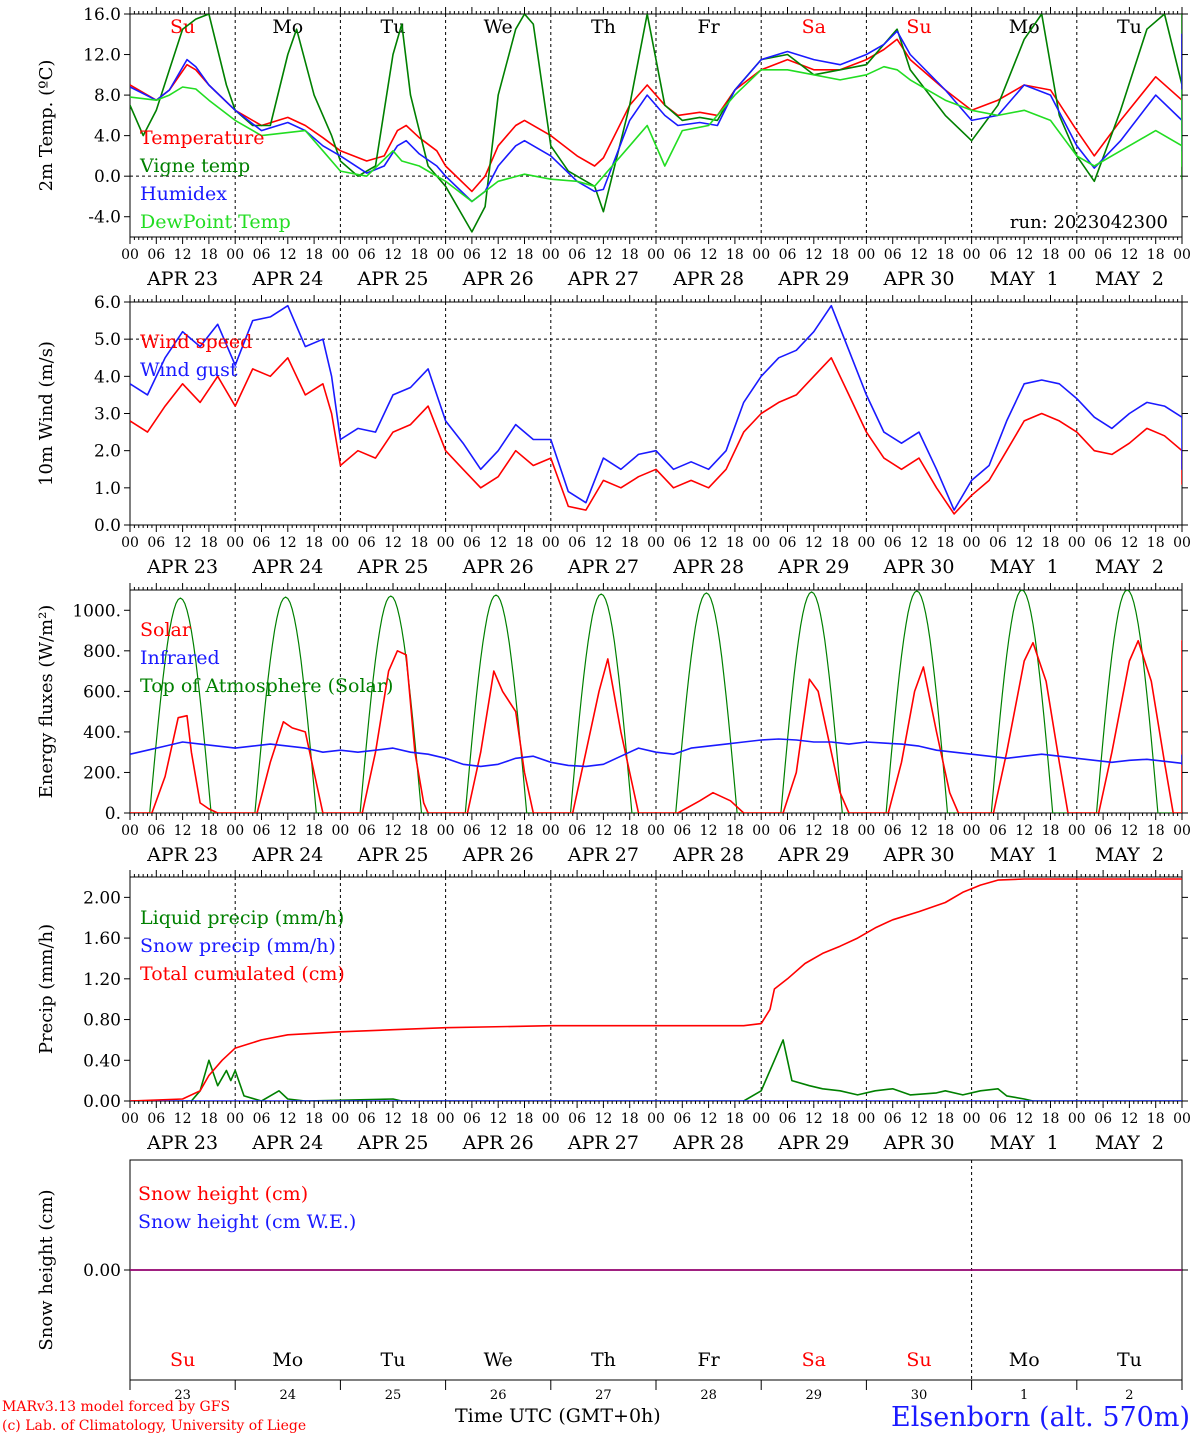  What do you see at coordinates (1089, 222) in the screenshot?
I see `run-label: run: 2023042300` at bounding box center [1089, 222].